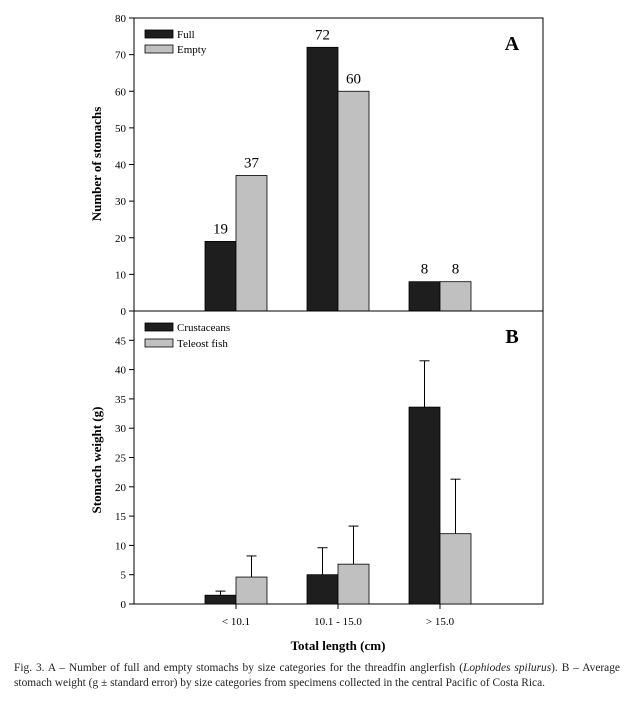 Image resolution: width=633 pixels, height=724 pixels. I want to click on x-tick-label: > 15.0, so click(440, 622).